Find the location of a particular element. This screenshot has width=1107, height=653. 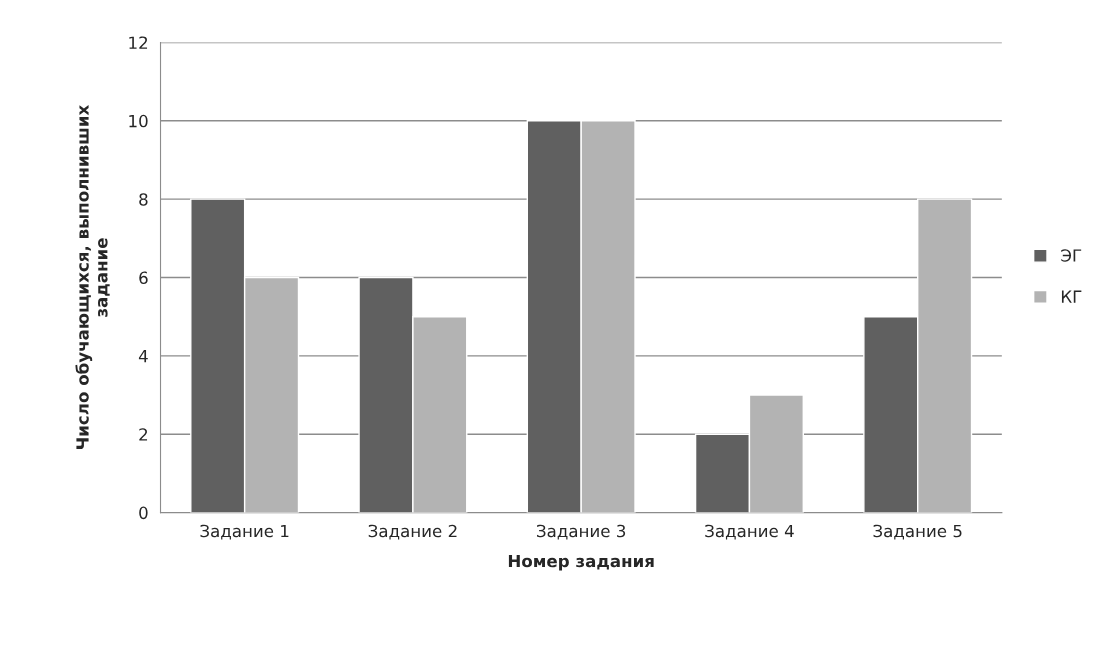

y-tick-label: 2 is located at coordinates (143, 434).